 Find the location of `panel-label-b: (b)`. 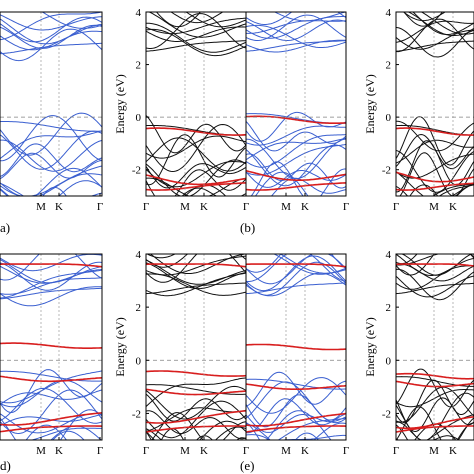

panel-label-b: (b) is located at coordinates (247, 227).